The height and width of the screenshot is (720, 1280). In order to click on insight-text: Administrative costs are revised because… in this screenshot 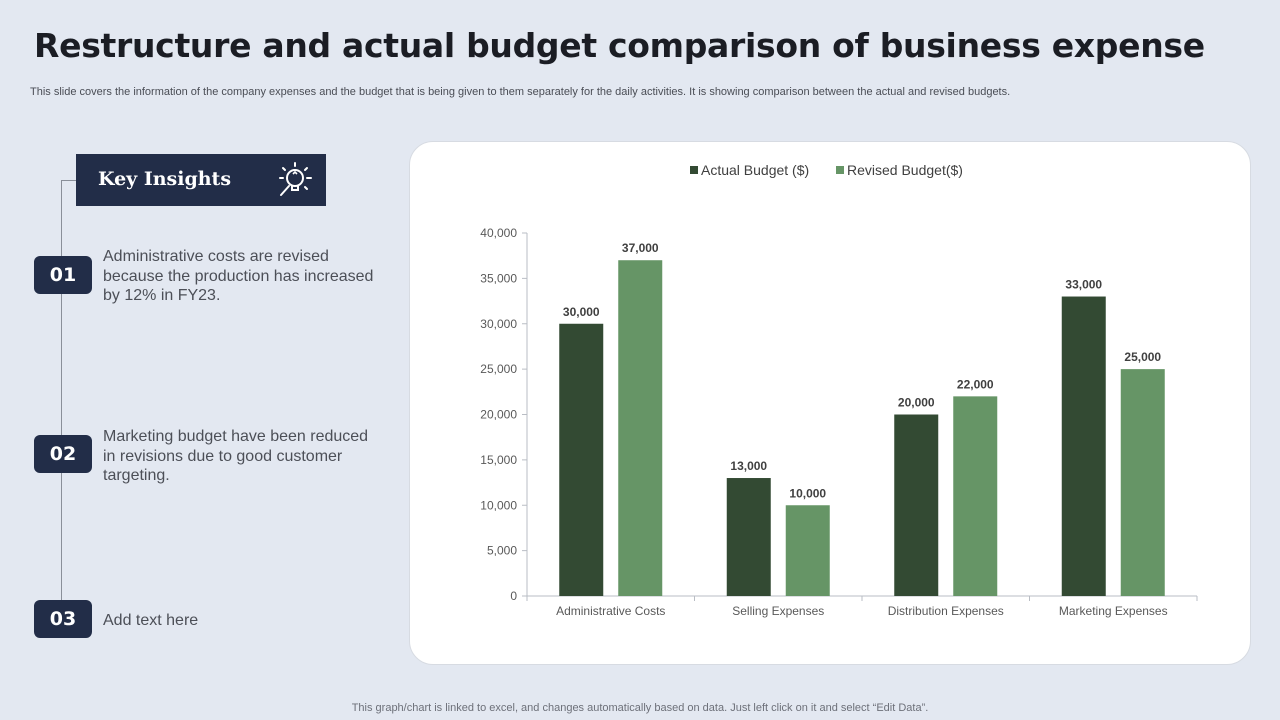, I will do `click(238, 276)`.